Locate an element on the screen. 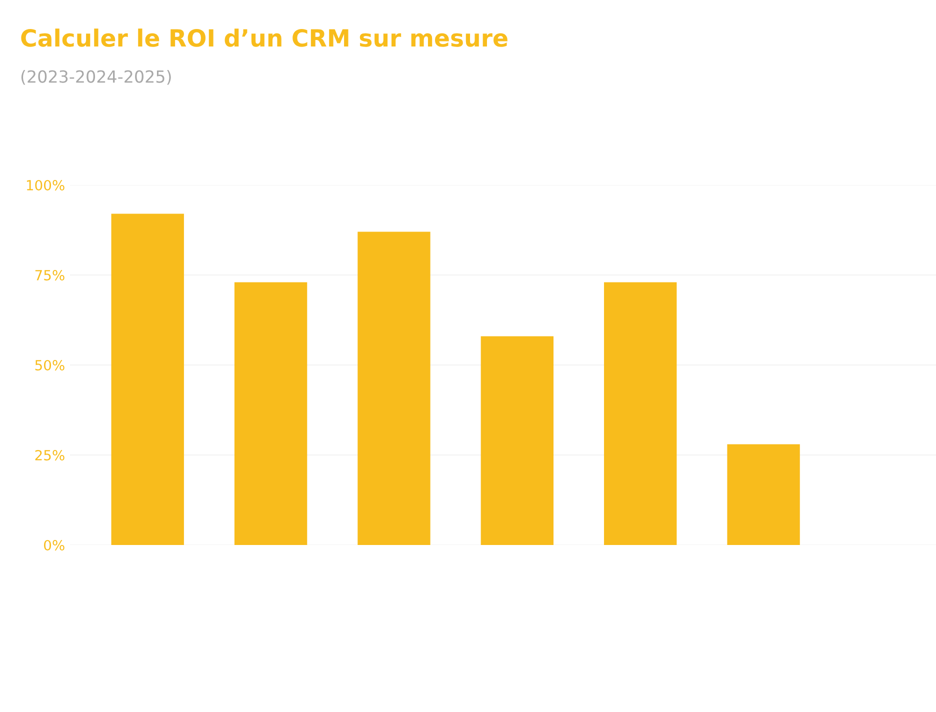 This screenshot has height=712, width=936. y-tick-label: 100% is located at coordinates (45, 185).